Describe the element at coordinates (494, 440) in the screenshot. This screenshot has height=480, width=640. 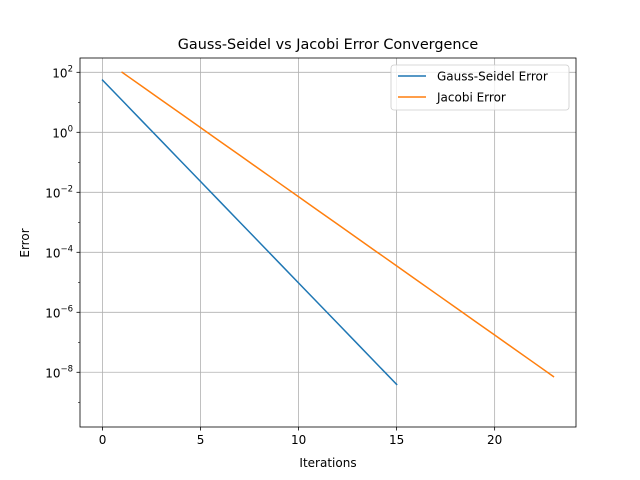
I see `x-tick-label: 20` at that location.